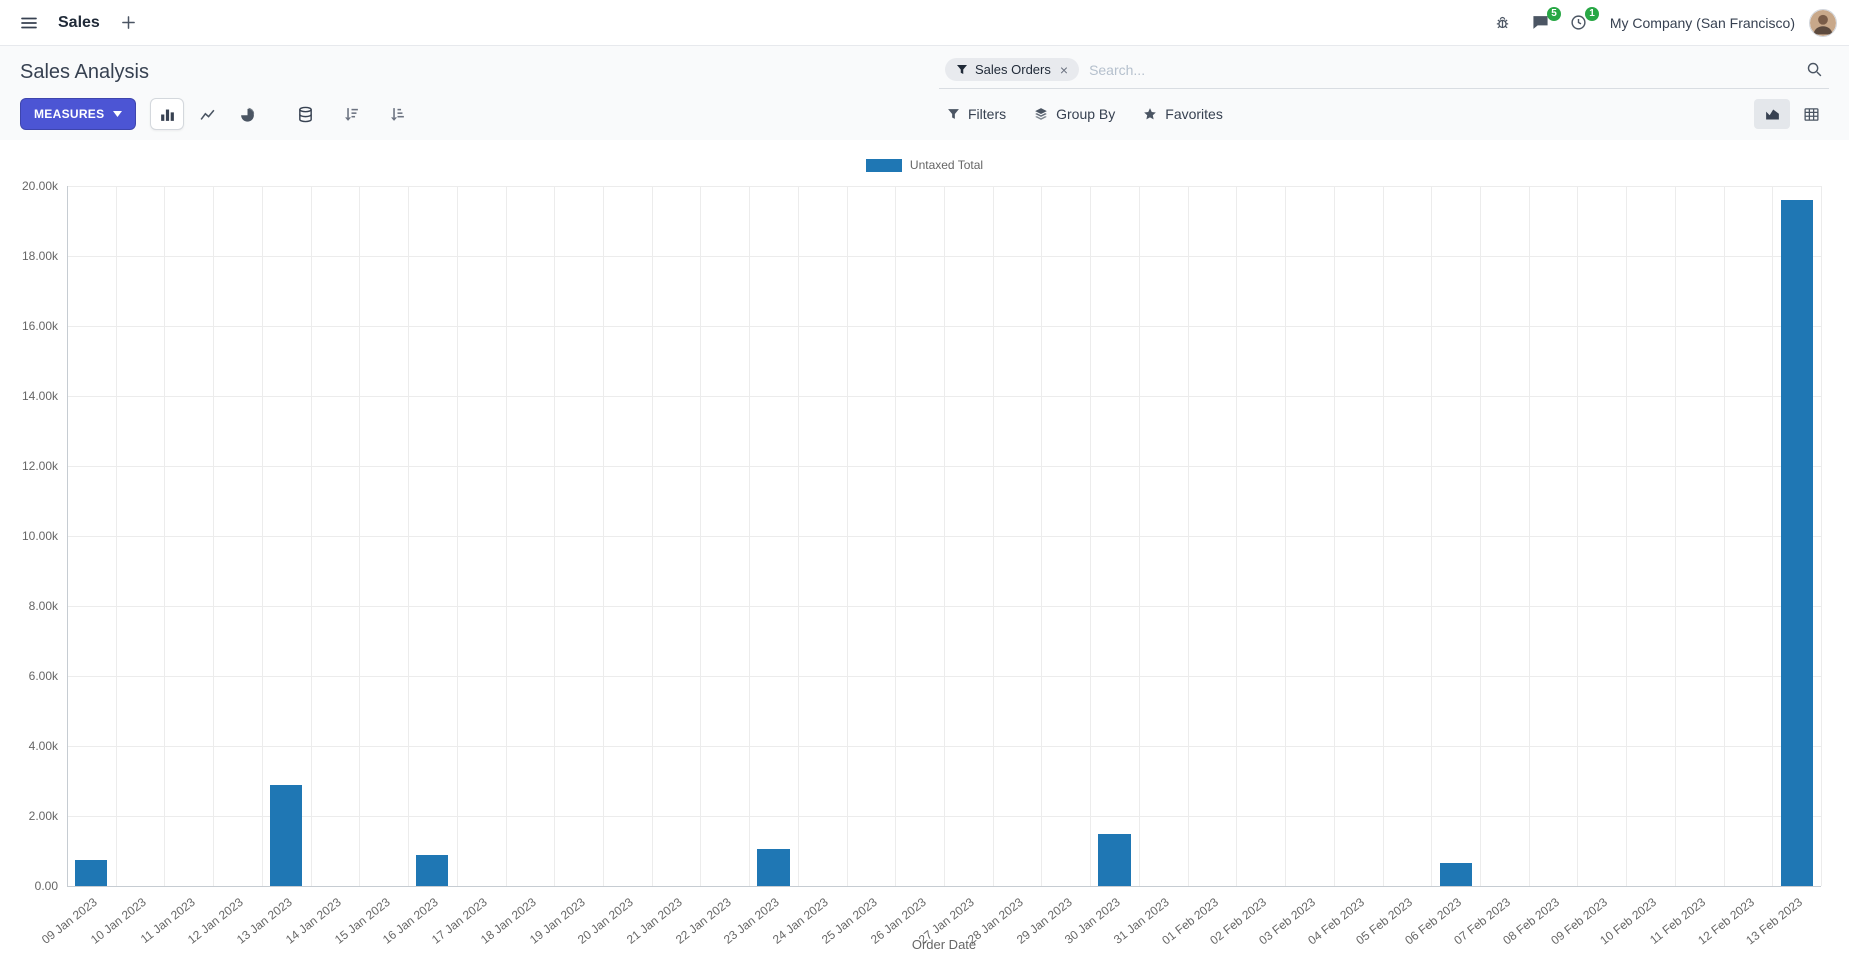  I want to click on filters-label: Filters, so click(987, 114).